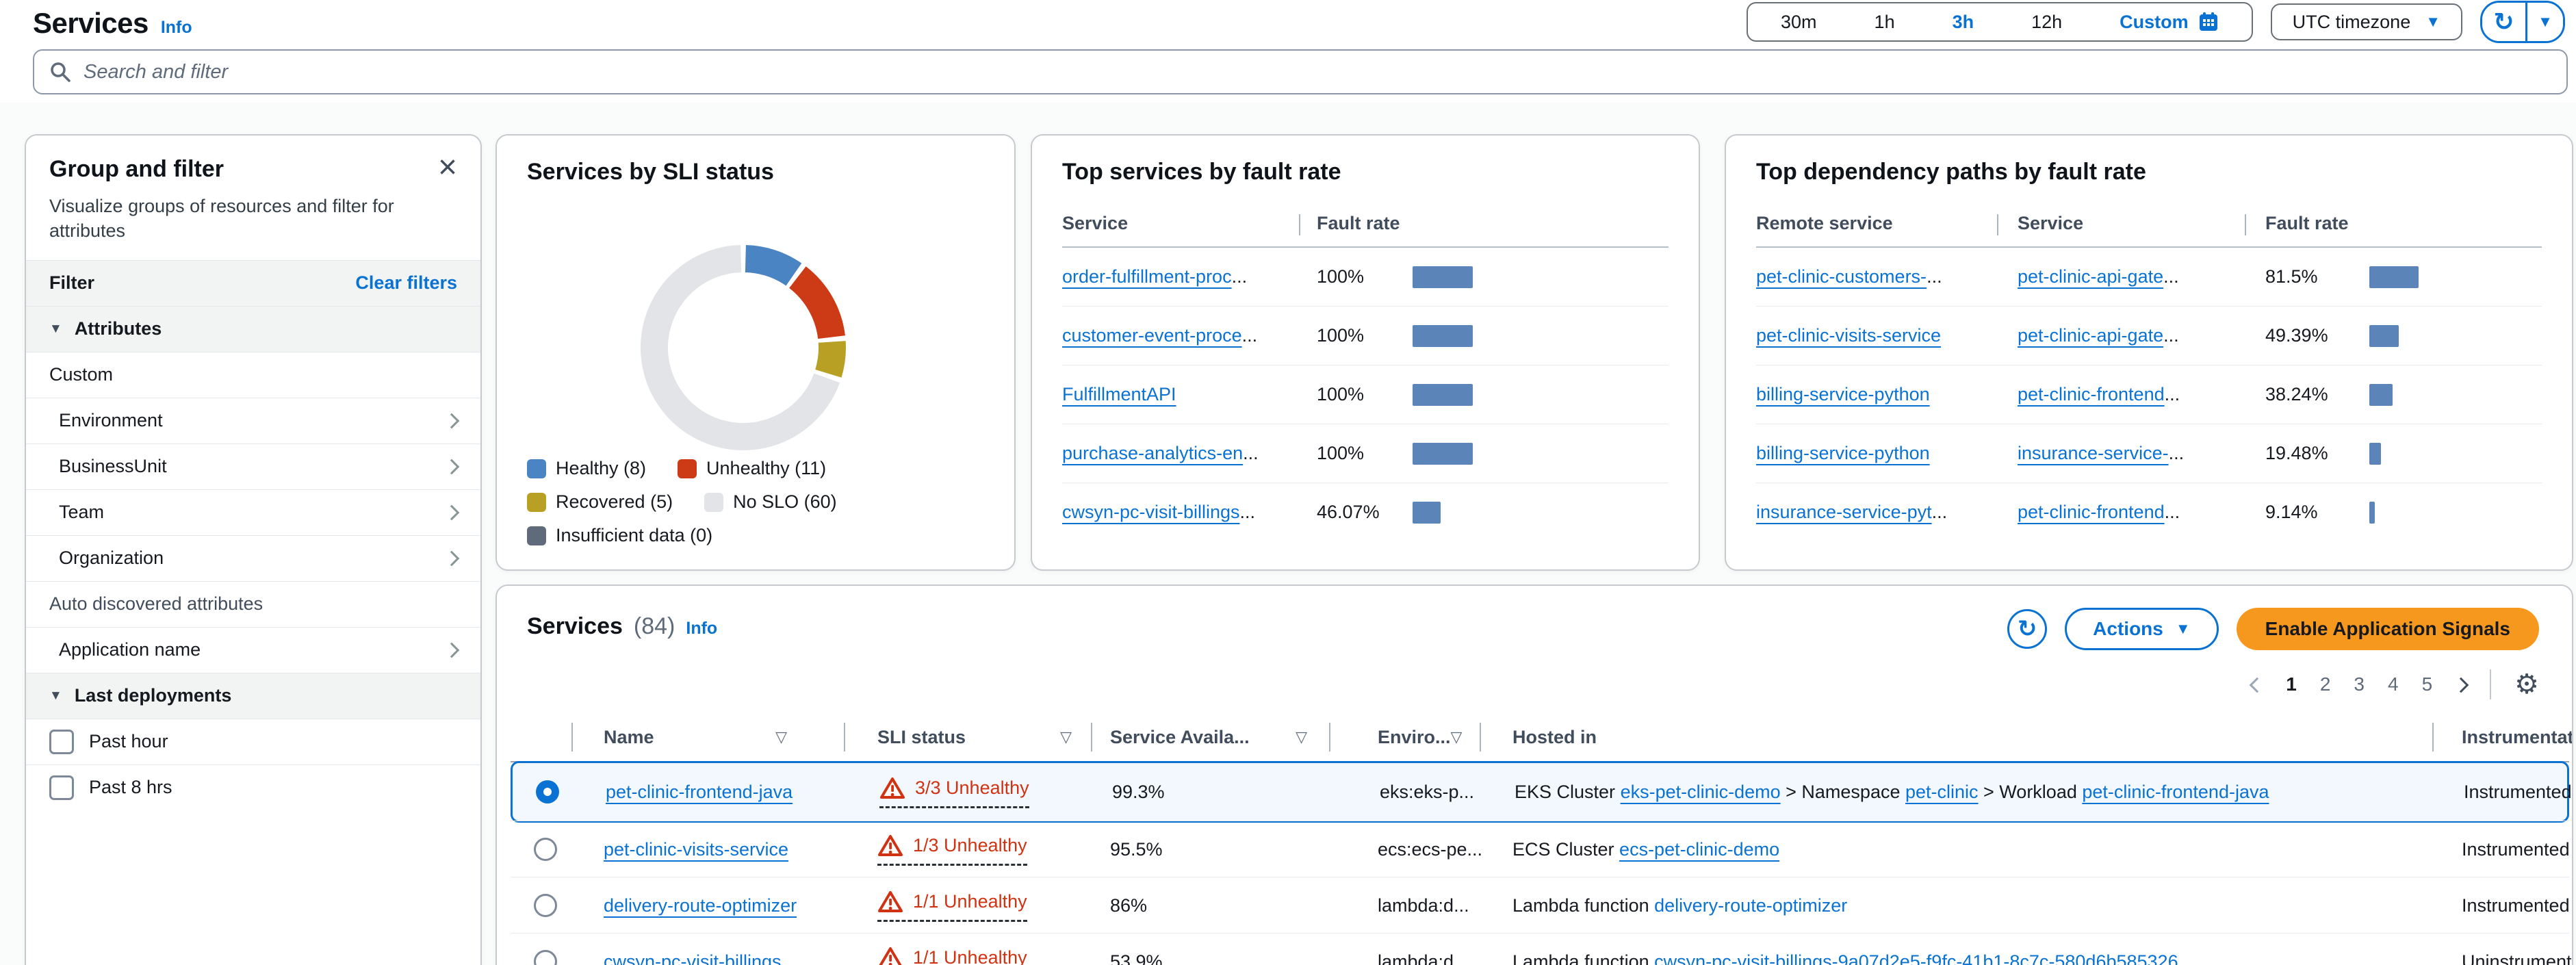  I want to click on time-range-1h: 1h, so click(1884, 22).